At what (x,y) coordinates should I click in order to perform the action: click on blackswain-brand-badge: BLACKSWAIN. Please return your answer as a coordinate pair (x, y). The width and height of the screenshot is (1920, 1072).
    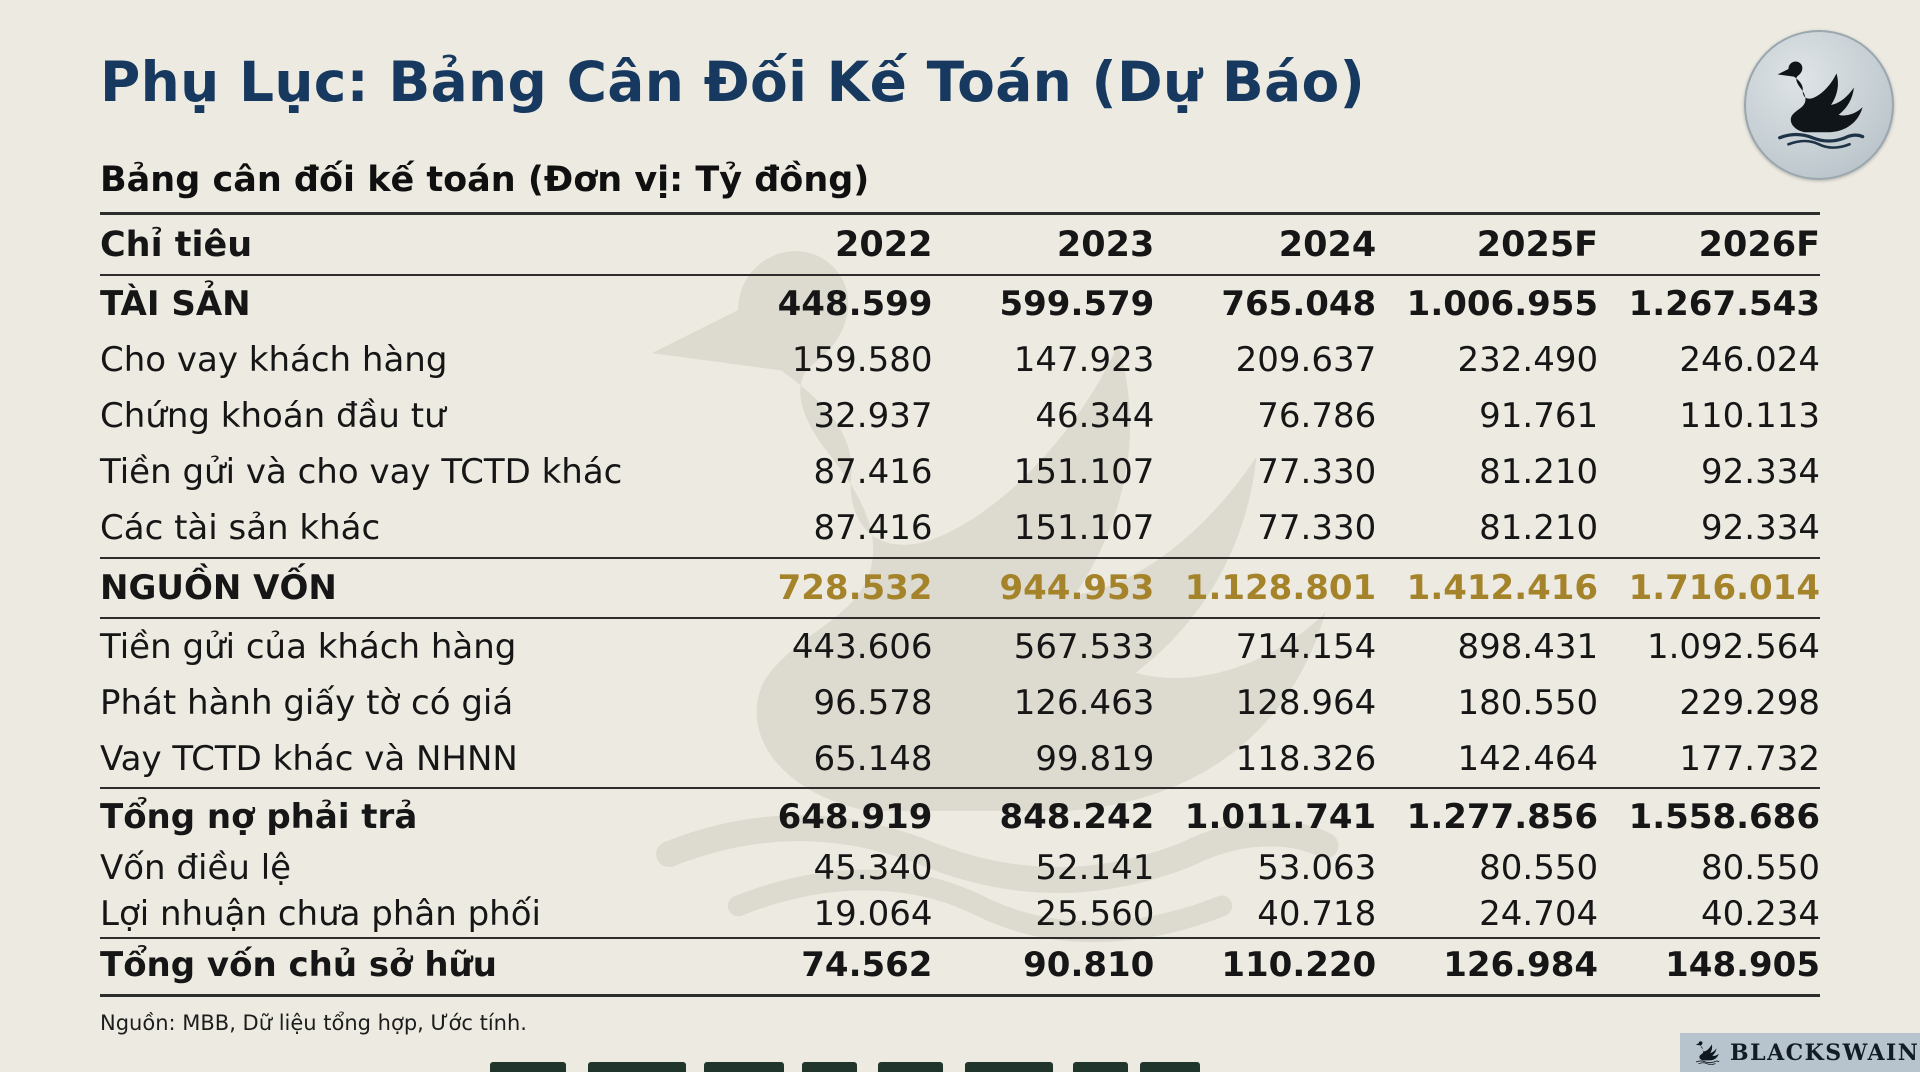
    Looking at the image, I should click on (1800, 1052).